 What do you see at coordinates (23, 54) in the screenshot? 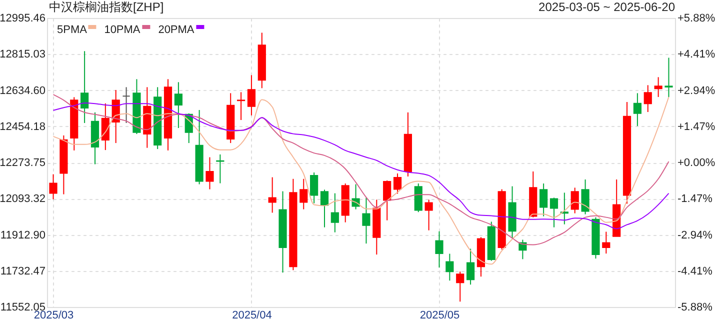
I see `y-tick-label: 12815.03` at bounding box center [23, 54].